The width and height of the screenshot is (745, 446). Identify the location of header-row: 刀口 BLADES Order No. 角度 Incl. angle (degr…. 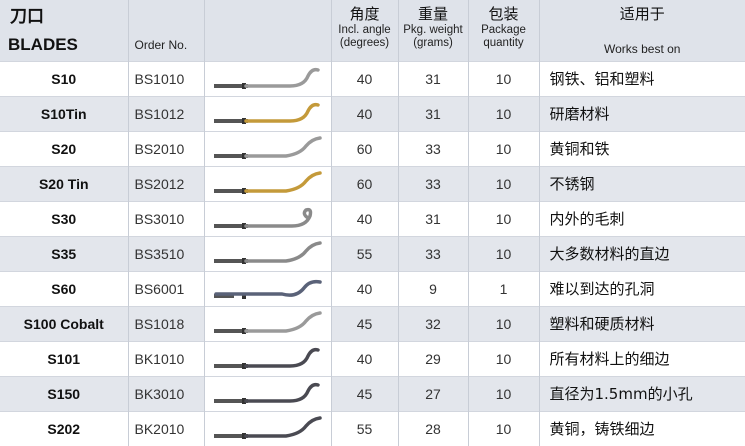
(372, 30).